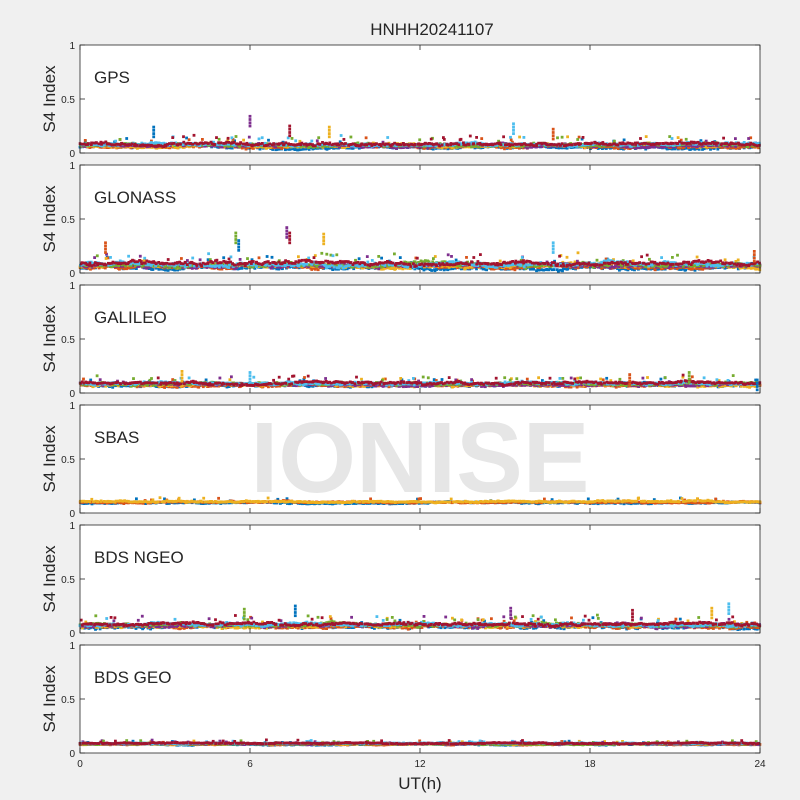  What do you see at coordinates (68, 100) in the screenshot?
I see `y-tick-label: 0.5` at bounding box center [68, 100].